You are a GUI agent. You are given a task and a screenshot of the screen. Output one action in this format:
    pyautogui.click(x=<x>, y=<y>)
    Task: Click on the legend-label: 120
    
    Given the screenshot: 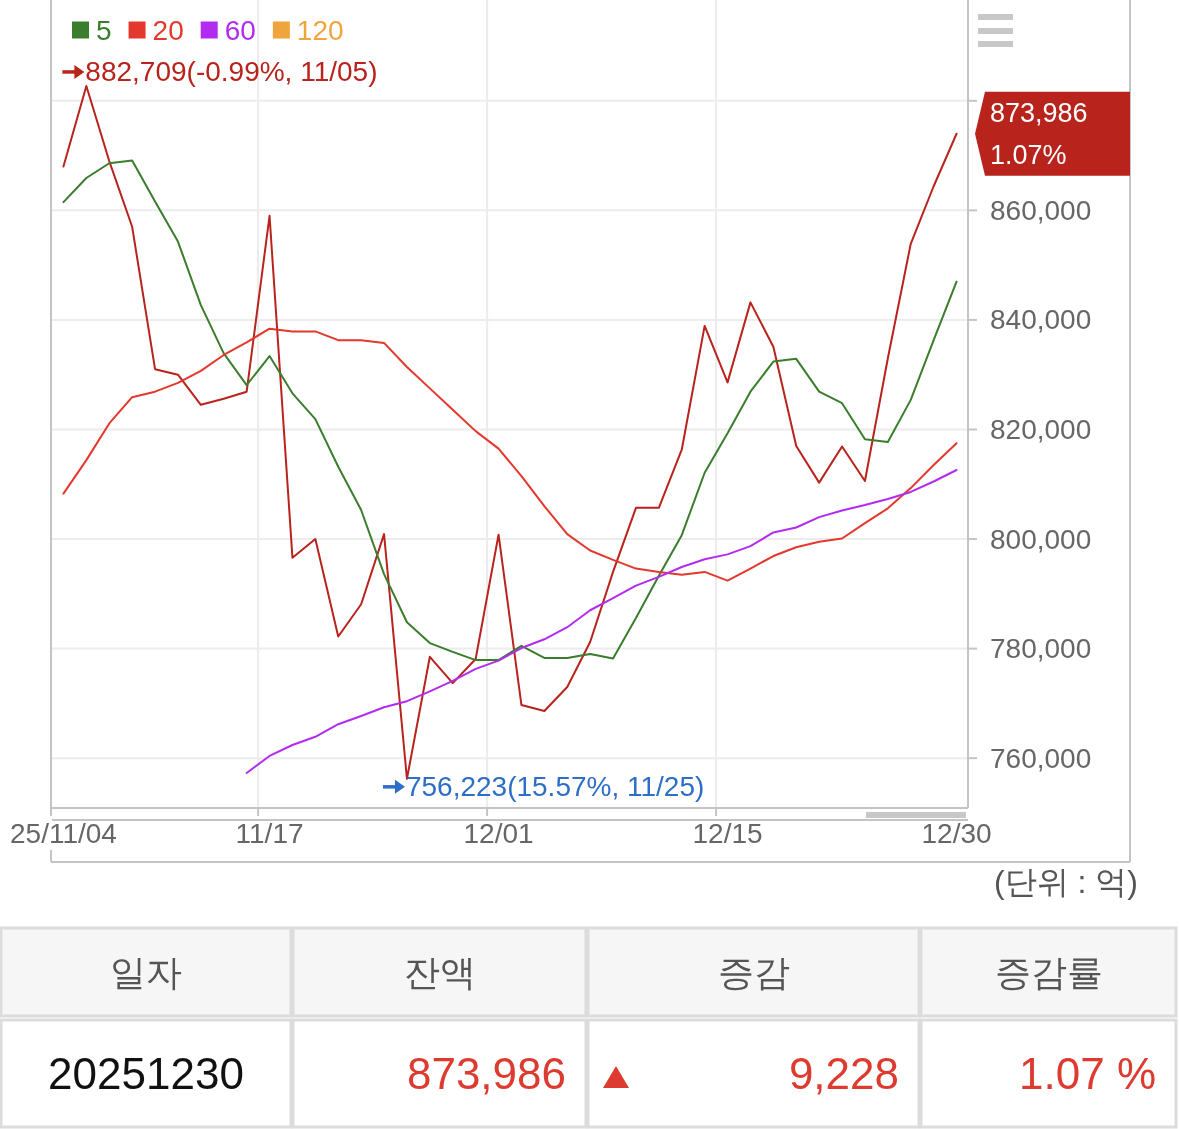 What is the action you would take?
    pyautogui.click(x=320, y=30)
    